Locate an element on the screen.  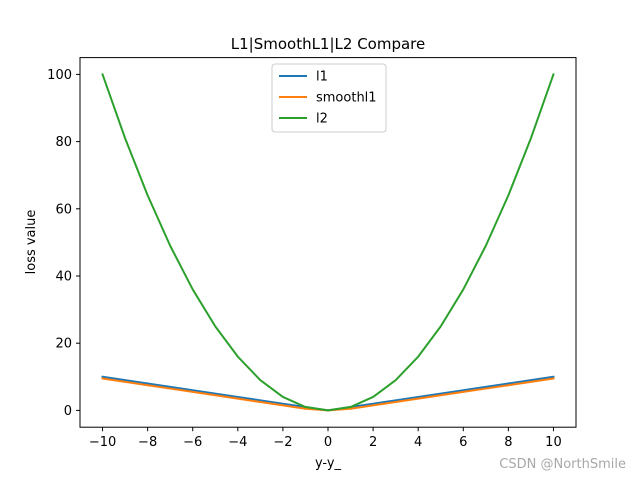
y-tick-label: 40 is located at coordinates (63, 277).